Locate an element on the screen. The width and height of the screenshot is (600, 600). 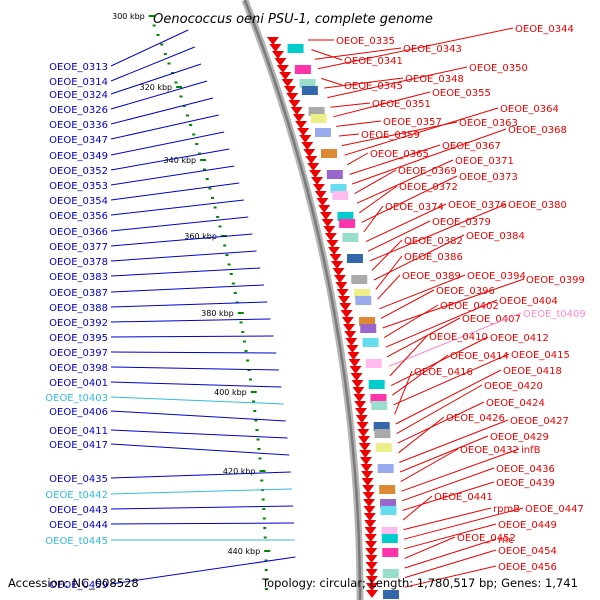
left-gene-label: OEOE_0383 is located at coordinates (78, 277).